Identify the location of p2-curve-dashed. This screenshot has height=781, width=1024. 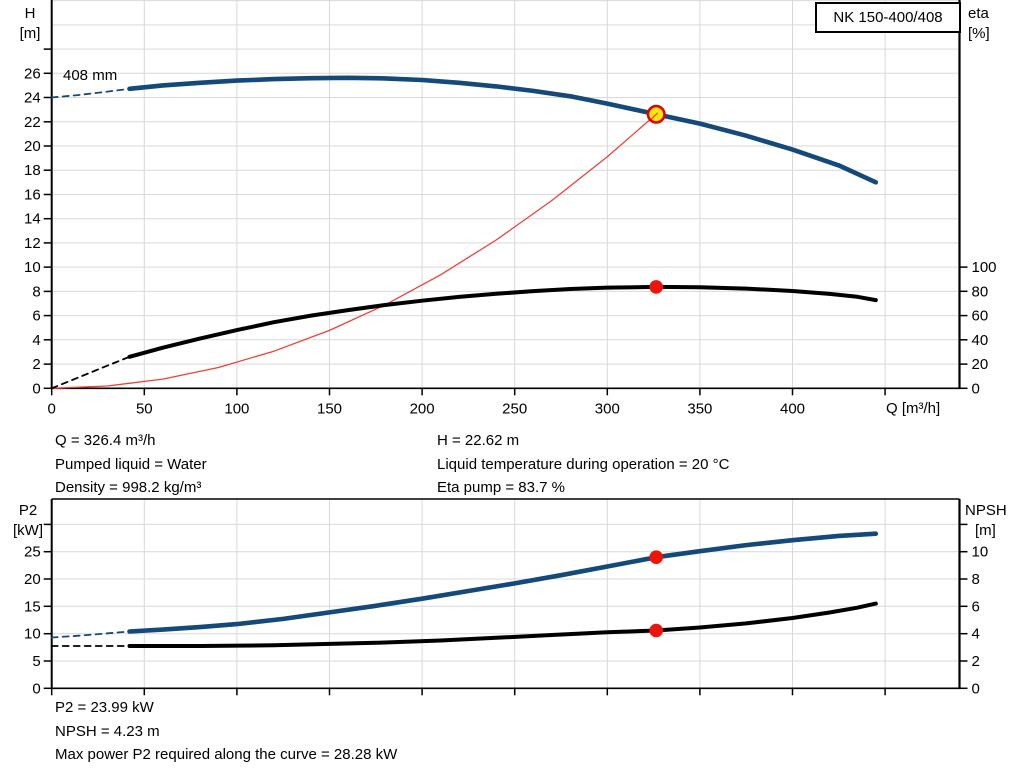
(90, 634).